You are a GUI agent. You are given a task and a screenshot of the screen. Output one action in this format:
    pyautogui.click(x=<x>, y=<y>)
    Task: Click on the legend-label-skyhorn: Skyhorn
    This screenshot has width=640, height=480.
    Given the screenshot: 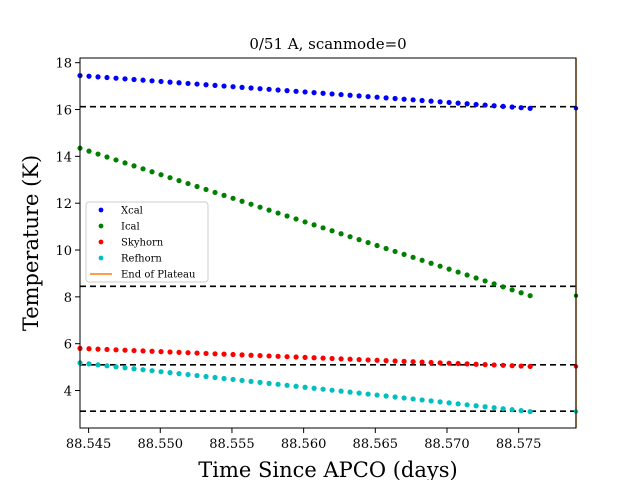 What is the action you would take?
    pyautogui.click(x=142, y=243)
    